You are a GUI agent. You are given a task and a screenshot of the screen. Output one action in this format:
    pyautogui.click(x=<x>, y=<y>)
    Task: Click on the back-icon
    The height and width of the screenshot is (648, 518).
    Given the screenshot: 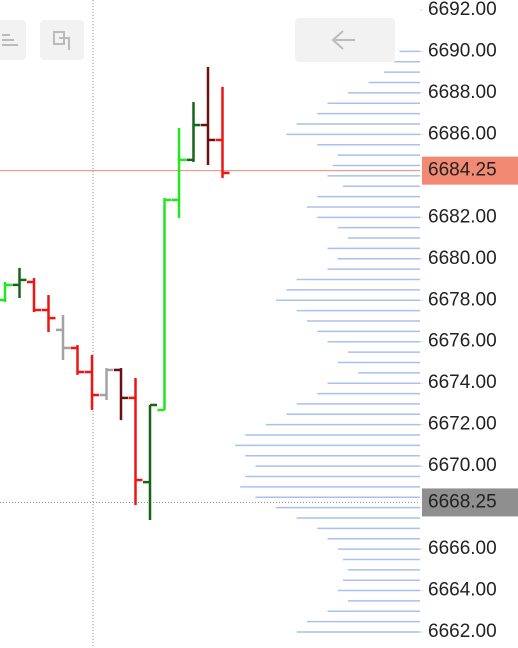 What is the action you would take?
    pyautogui.click(x=343, y=40)
    